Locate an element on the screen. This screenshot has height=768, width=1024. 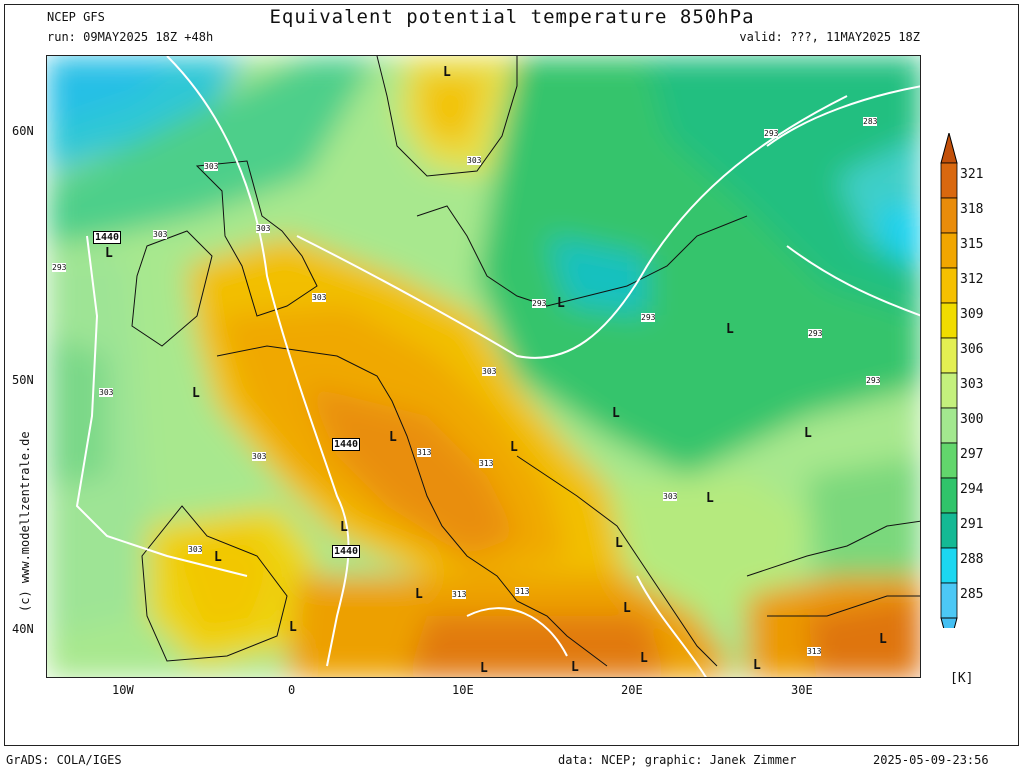
colorbar-level-label: 300 is located at coordinates (972, 419).